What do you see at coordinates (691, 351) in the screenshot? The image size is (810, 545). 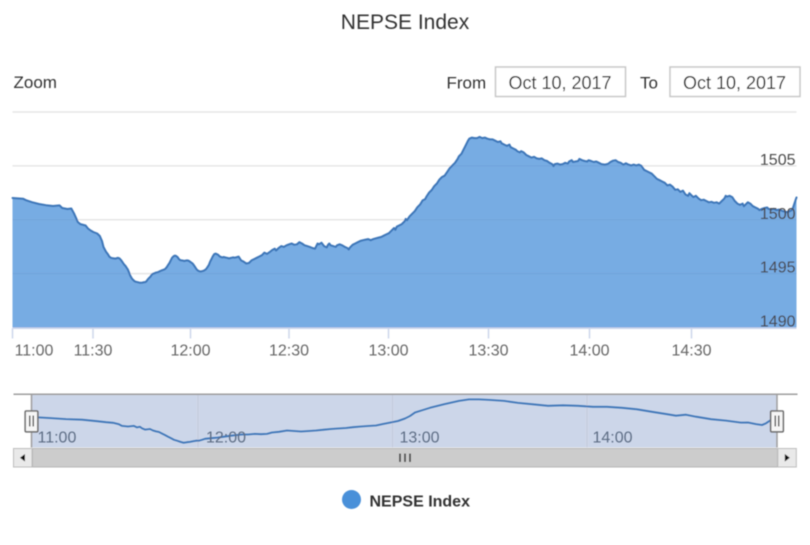 I see `svg-text: 14:30` at bounding box center [691, 351].